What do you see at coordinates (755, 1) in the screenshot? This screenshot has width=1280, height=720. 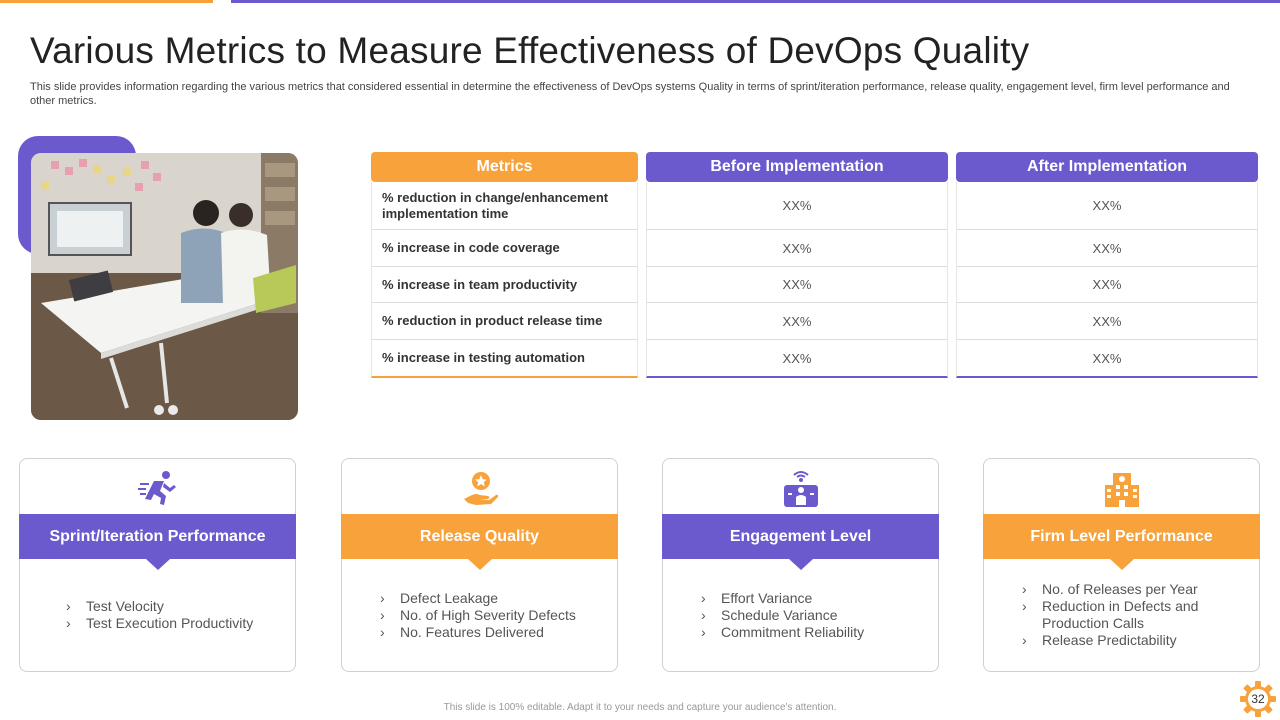 I see `top-accent-bar-purple` at bounding box center [755, 1].